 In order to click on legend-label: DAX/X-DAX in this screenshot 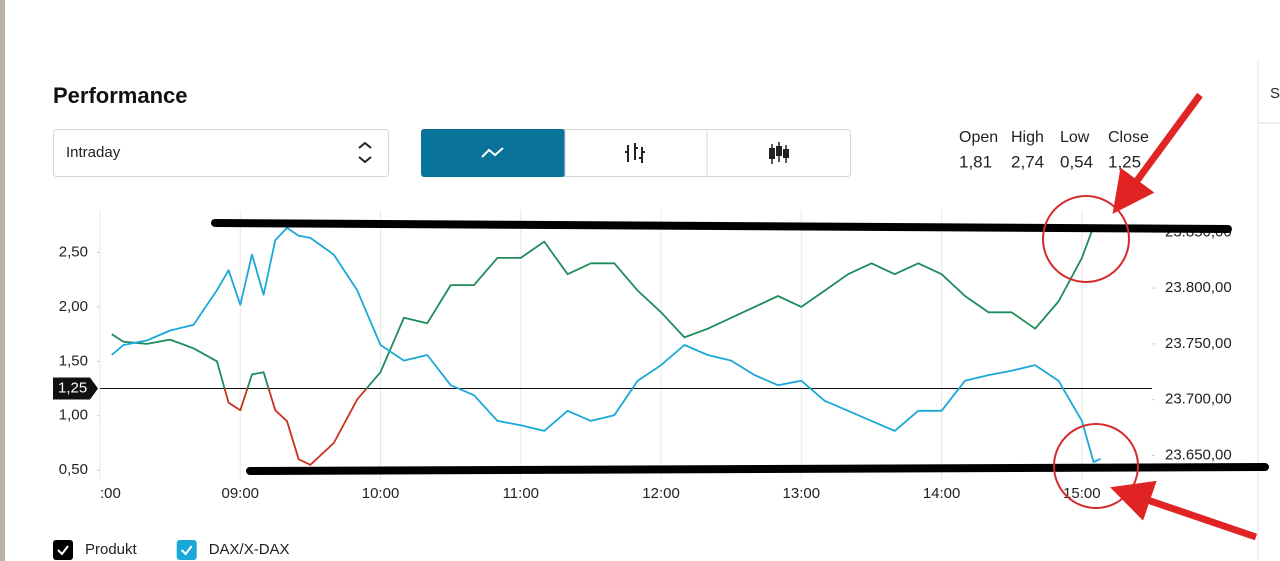, I will do `click(249, 549)`.